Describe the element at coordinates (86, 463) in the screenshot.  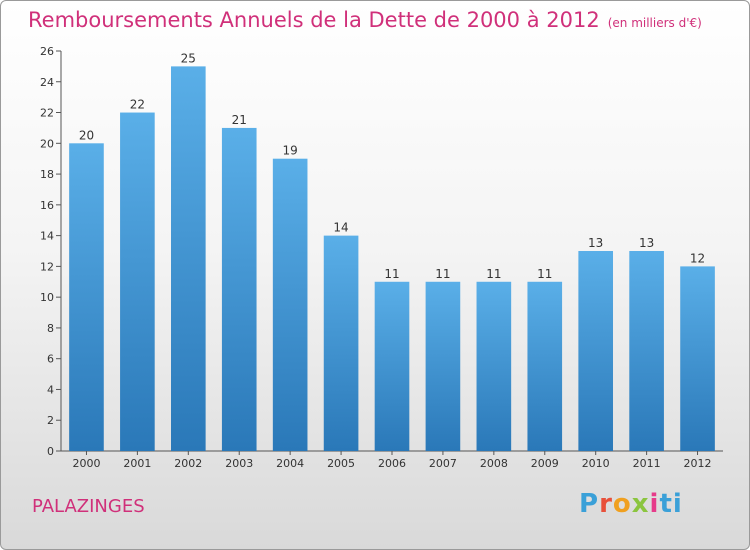
I see `x-tick-label: 2000` at that location.